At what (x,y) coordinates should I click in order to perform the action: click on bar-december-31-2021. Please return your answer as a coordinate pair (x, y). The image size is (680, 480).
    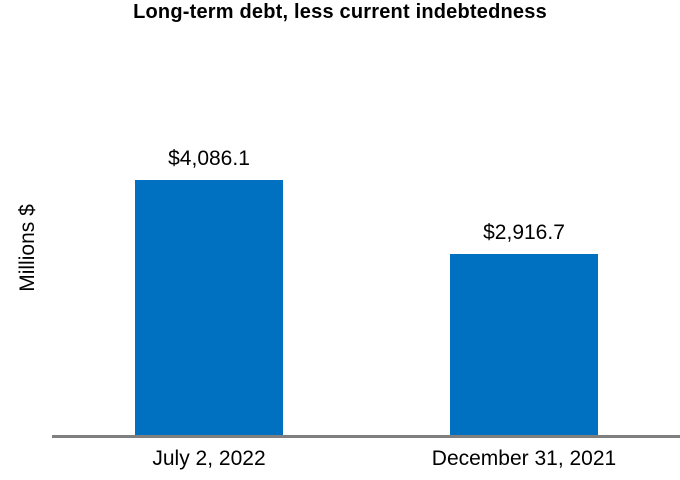
    Looking at the image, I should click on (524, 345).